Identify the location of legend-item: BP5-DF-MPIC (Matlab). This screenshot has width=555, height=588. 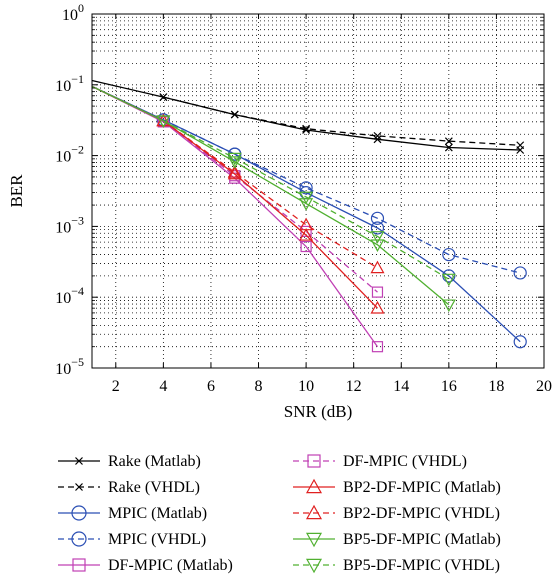
(397, 539).